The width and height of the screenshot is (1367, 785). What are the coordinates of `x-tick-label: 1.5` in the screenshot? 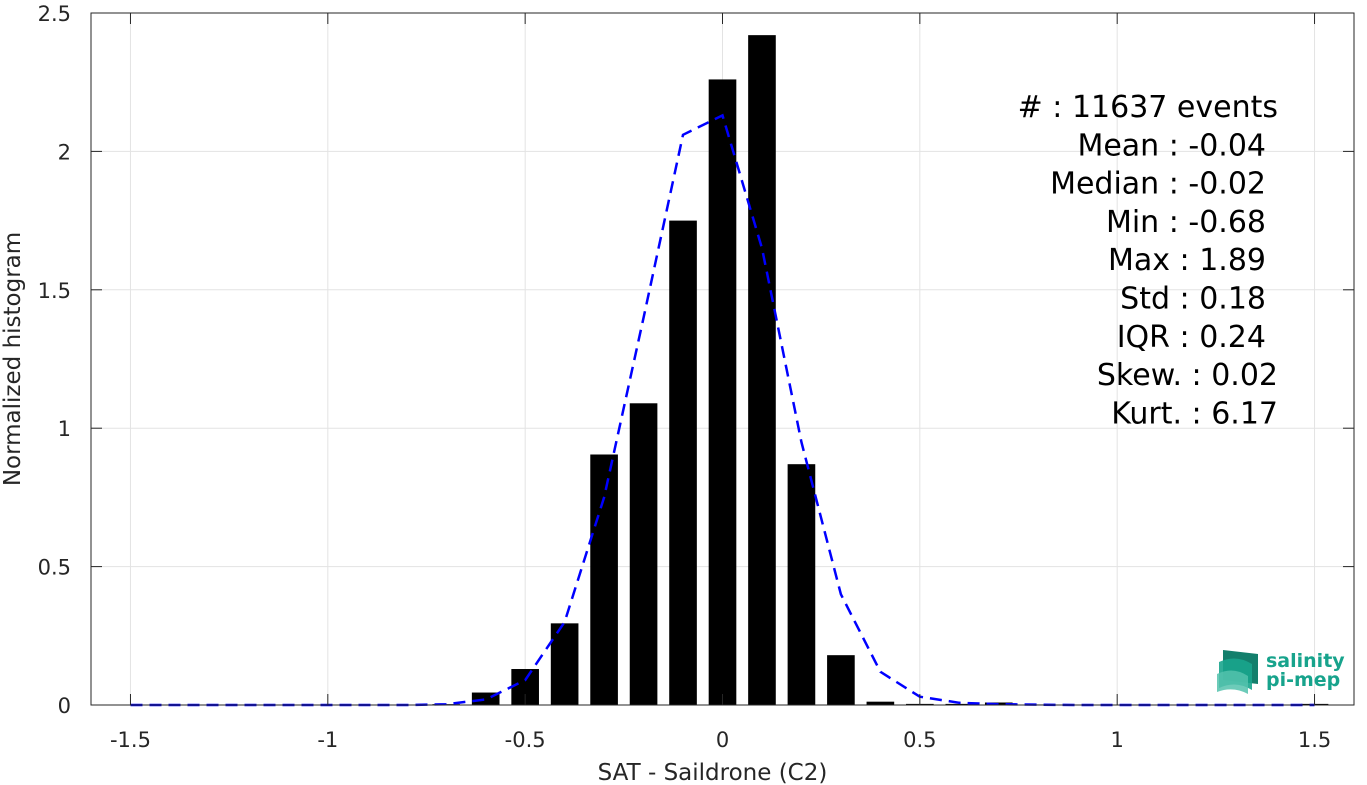 It's located at (1314, 740).